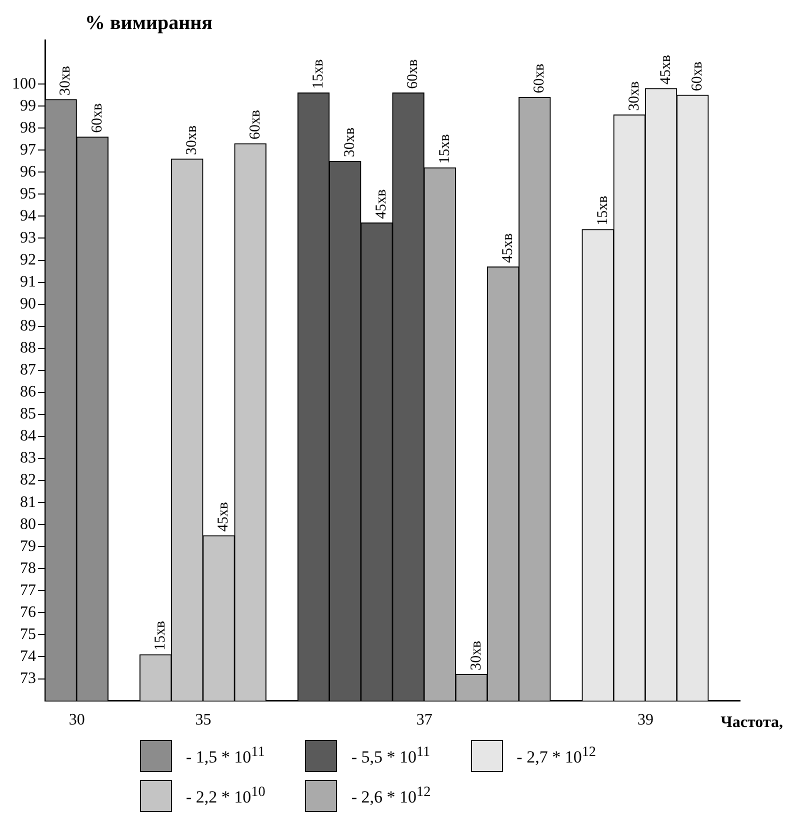 Image resolution: width=785 pixels, height=832 pixels. Describe the element at coordinates (203, 720) in the screenshot. I see `x-tick-label: 35` at that location.